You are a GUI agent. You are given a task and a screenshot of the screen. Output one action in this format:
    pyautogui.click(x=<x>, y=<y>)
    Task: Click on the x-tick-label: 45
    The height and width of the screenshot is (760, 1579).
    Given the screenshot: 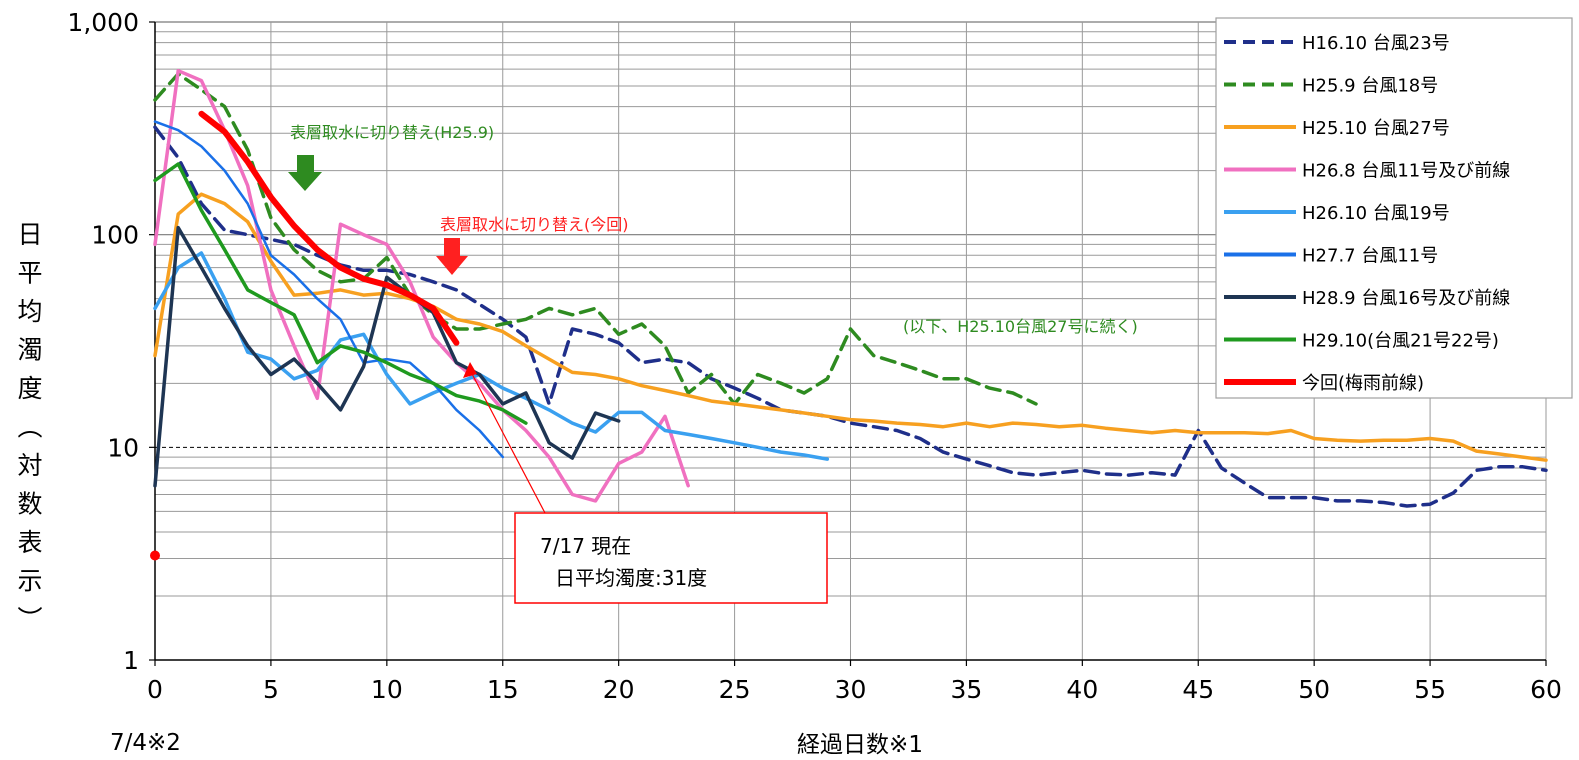 What is the action you would take?
    pyautogui.click(x=1198, y=689)
    